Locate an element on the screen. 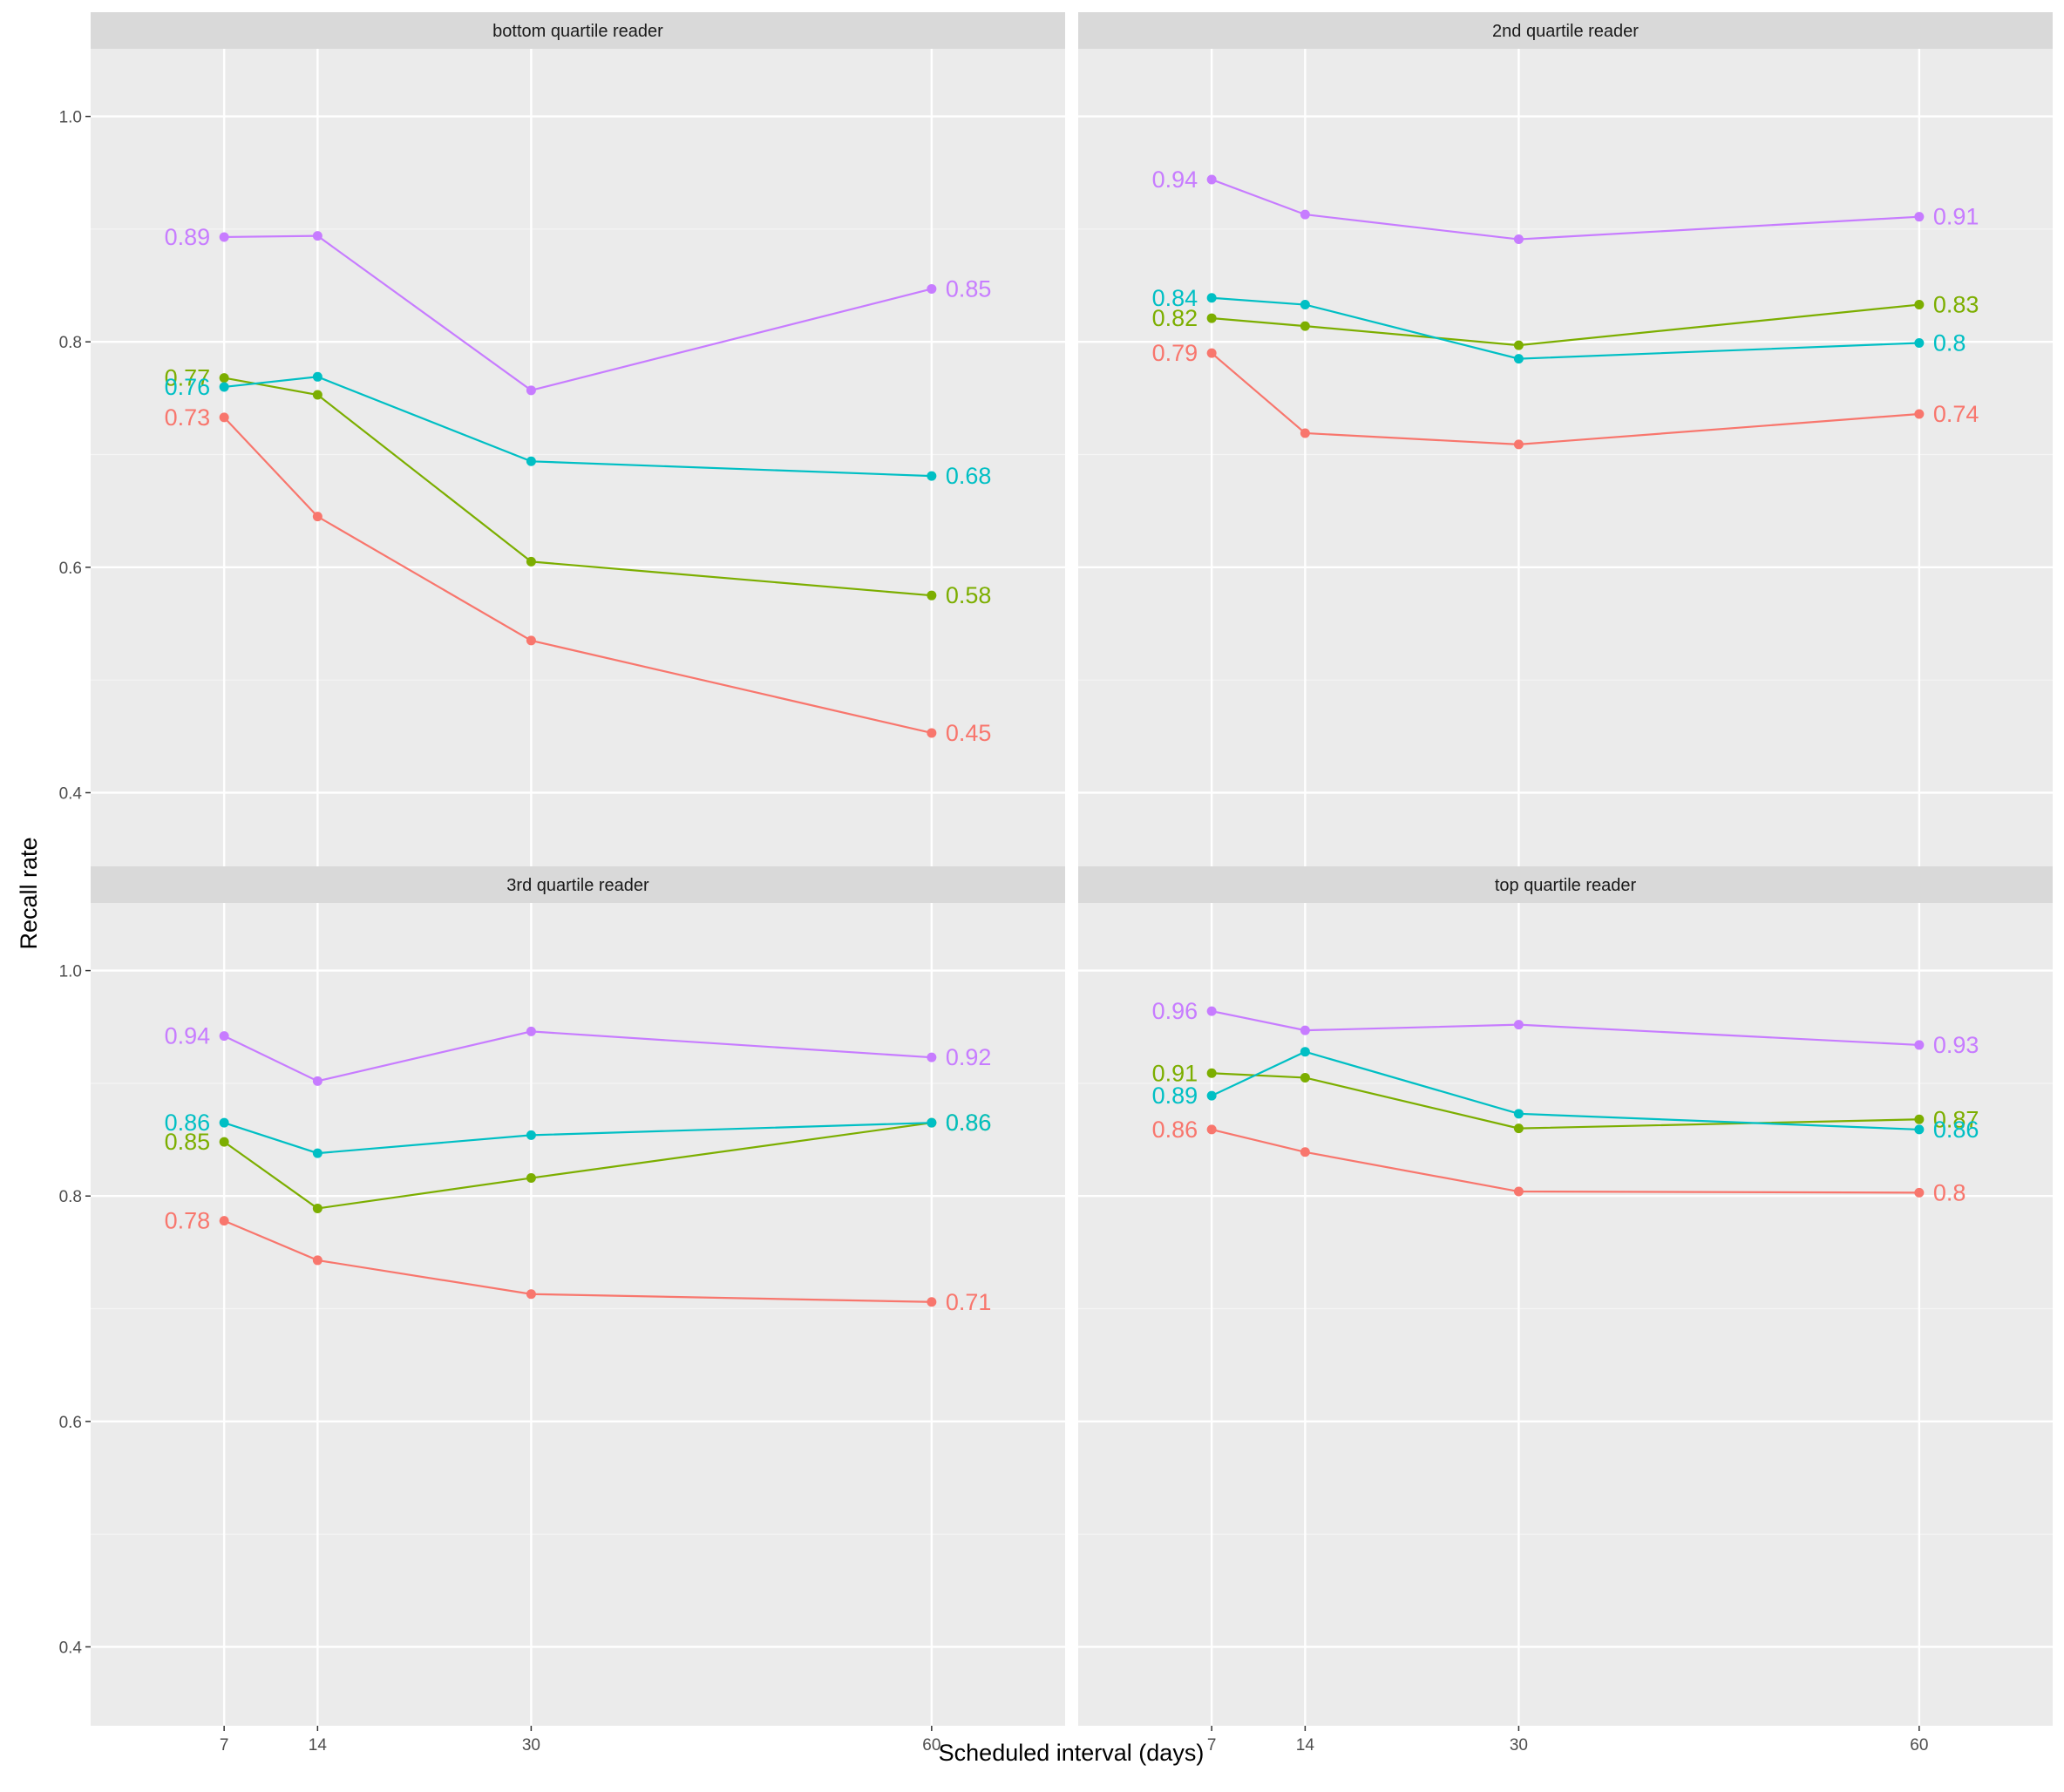 Image resolution: width=2064 pixels, height=1792 pixels. start-value-label: 0.78 is located at coordinates (188, 1221).